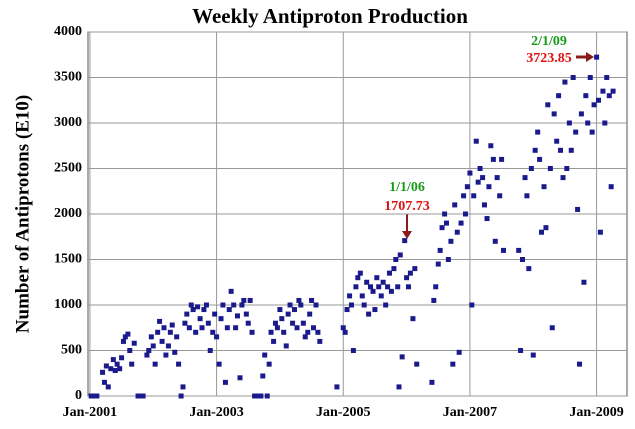 The image size is (635, 429). I want to click on x-tick-label: Jan-2003, so click(216, 412).